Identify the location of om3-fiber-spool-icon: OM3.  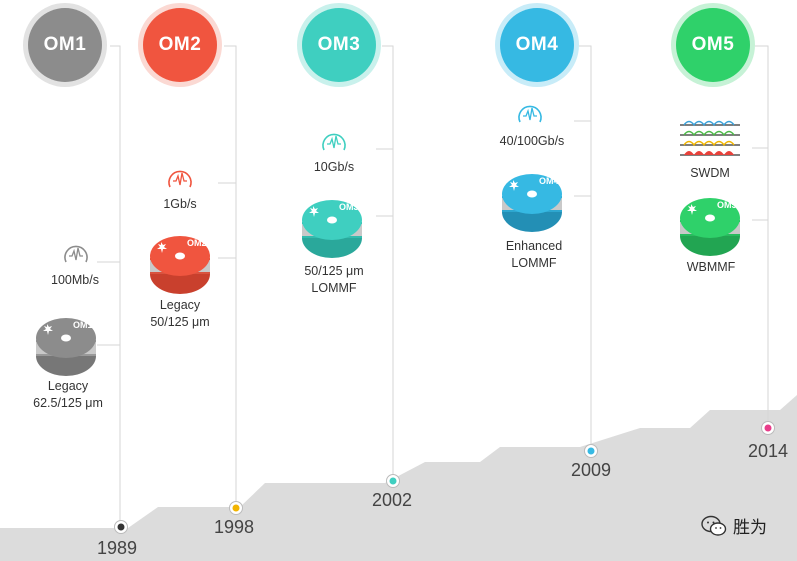
(332, 229).